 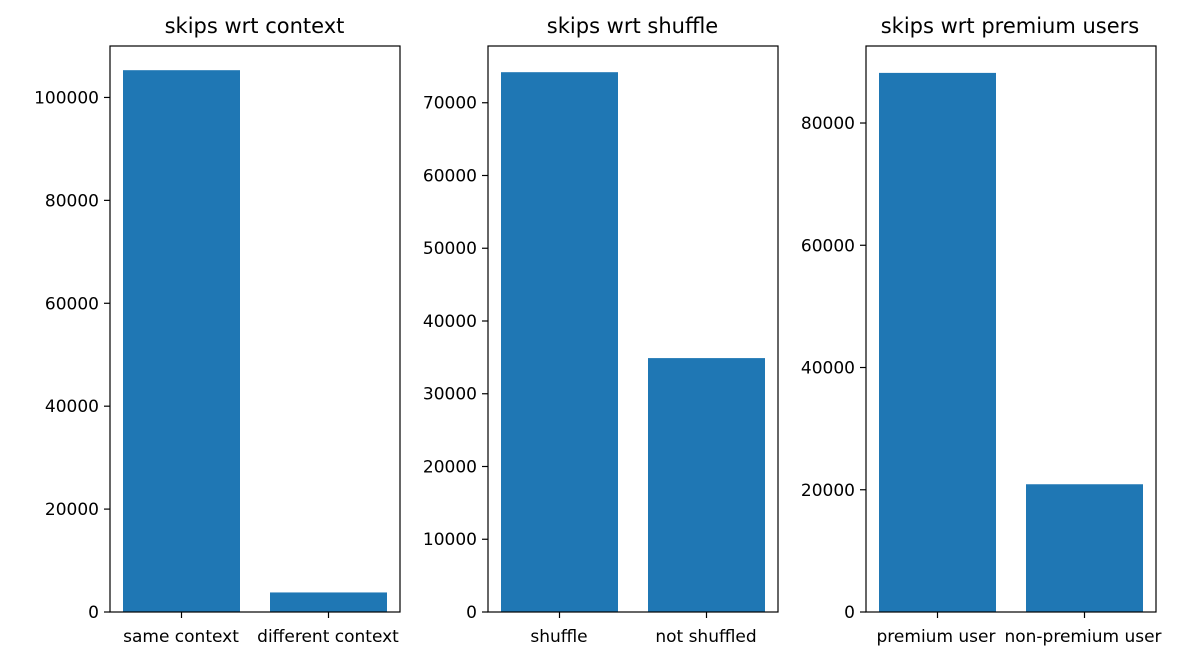 I want to click on x-tick-label: not shuffled, so click(x=705, y=637).